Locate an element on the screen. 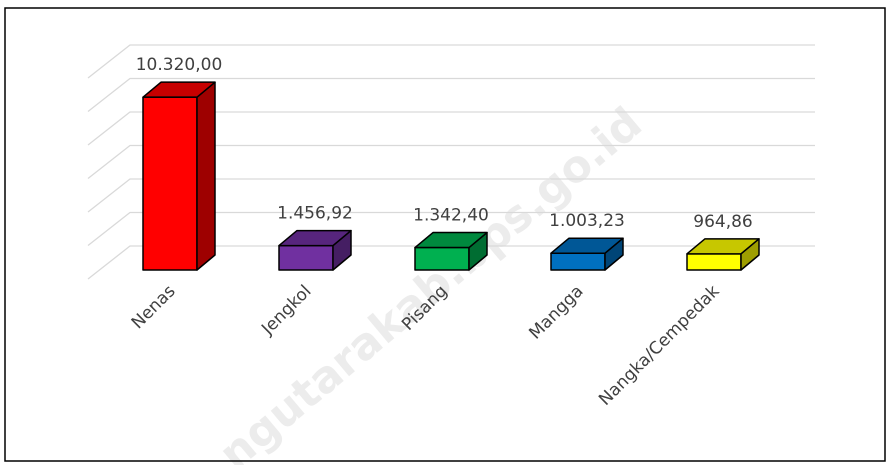 This screenshot has height=465, width=890. data-label: 1.456,92 is located at coordinates (315, 214).